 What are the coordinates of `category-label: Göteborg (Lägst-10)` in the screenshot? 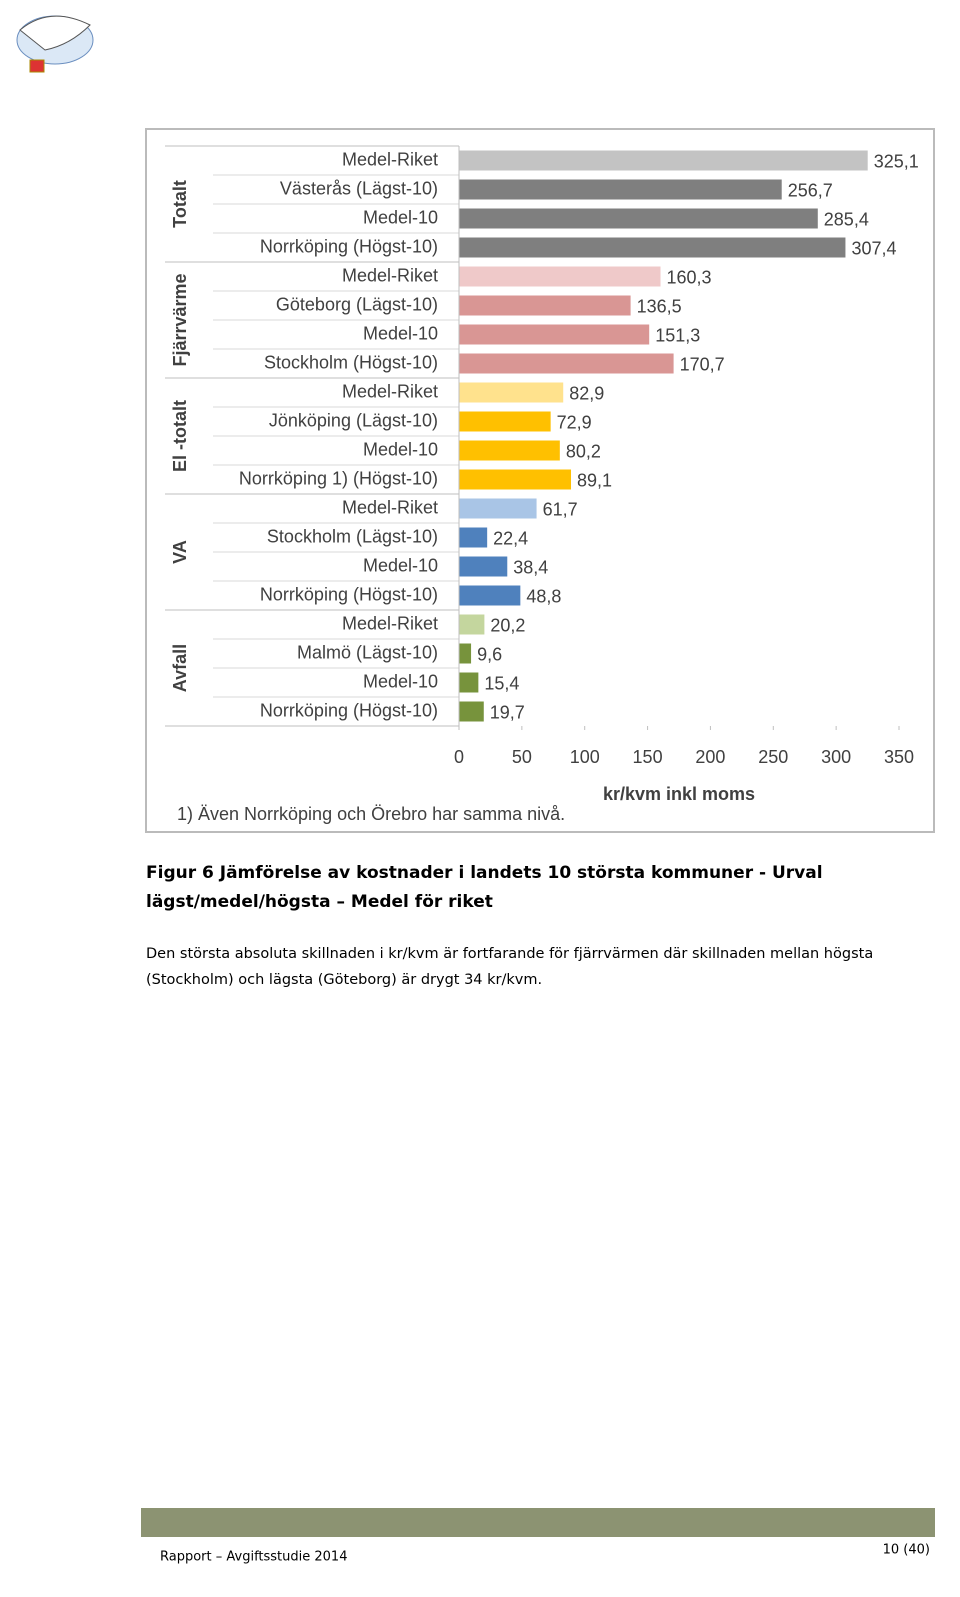 It's located at (357, 304).